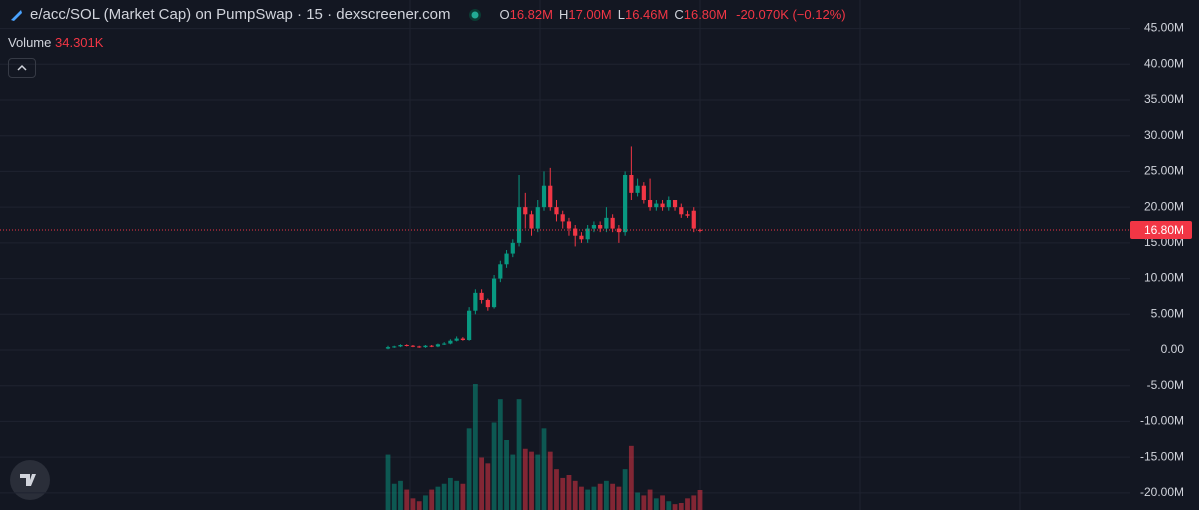  I want to click on y-tick-label: -5.00M, so click(1165, 385).